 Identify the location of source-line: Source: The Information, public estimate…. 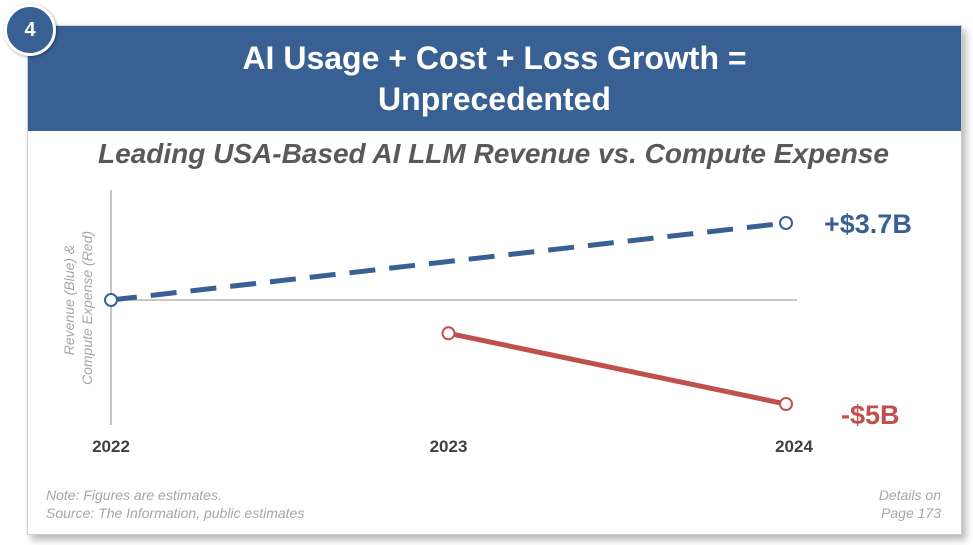
(175, 513).